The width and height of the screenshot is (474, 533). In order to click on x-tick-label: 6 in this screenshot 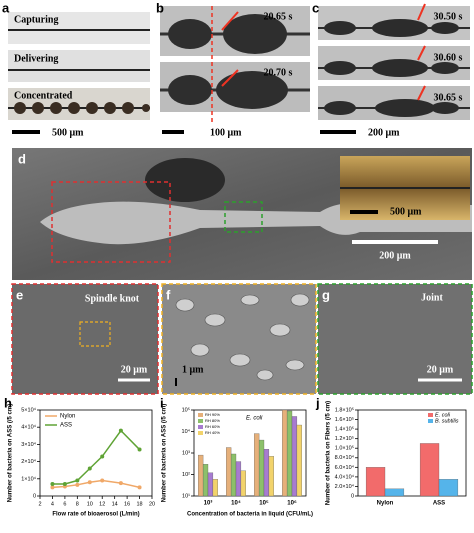, I will do `click(64, 504)`.